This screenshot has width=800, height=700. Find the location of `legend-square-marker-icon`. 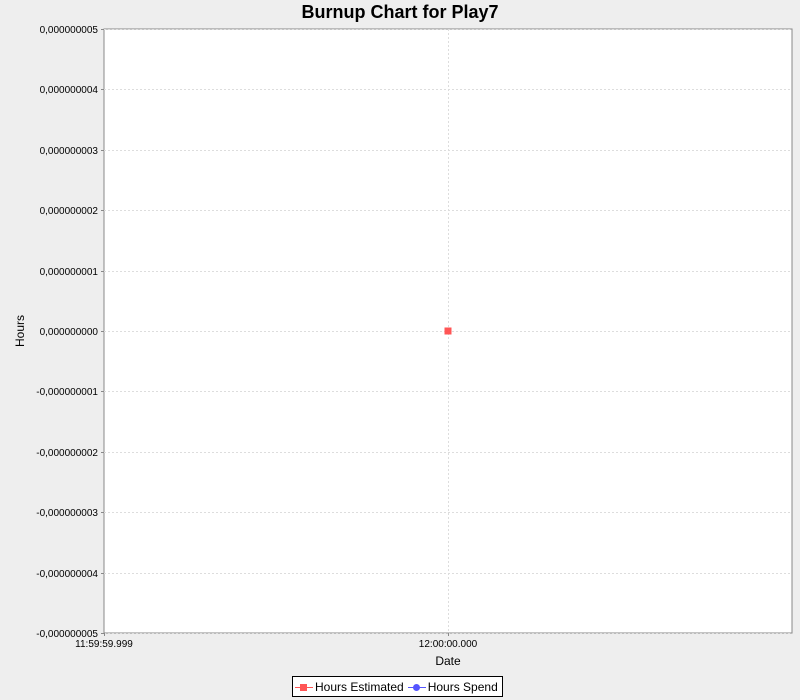

legend-square-marker-icon is located at coordinates (304, 687).